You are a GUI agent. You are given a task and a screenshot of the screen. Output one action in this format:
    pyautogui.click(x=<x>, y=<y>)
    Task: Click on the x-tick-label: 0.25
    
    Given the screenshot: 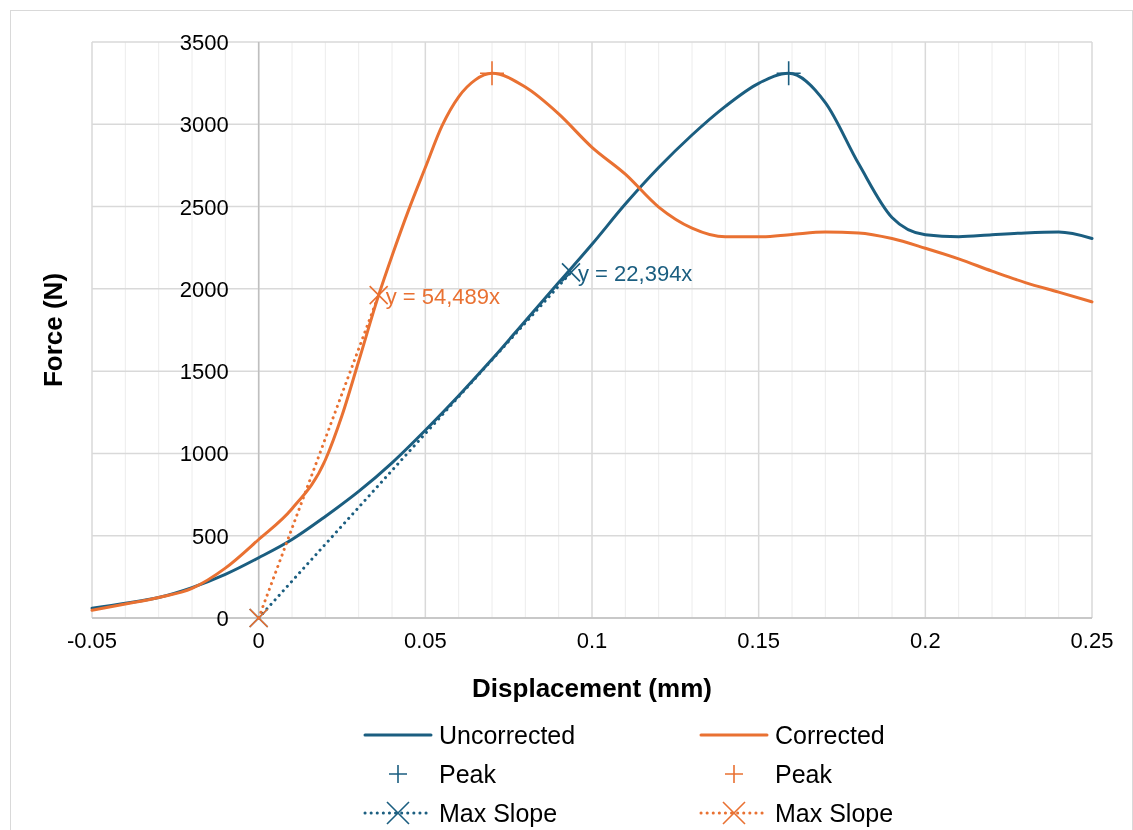 What is the action you would take?
    pyautogui.click(x=1092, y=640)
    